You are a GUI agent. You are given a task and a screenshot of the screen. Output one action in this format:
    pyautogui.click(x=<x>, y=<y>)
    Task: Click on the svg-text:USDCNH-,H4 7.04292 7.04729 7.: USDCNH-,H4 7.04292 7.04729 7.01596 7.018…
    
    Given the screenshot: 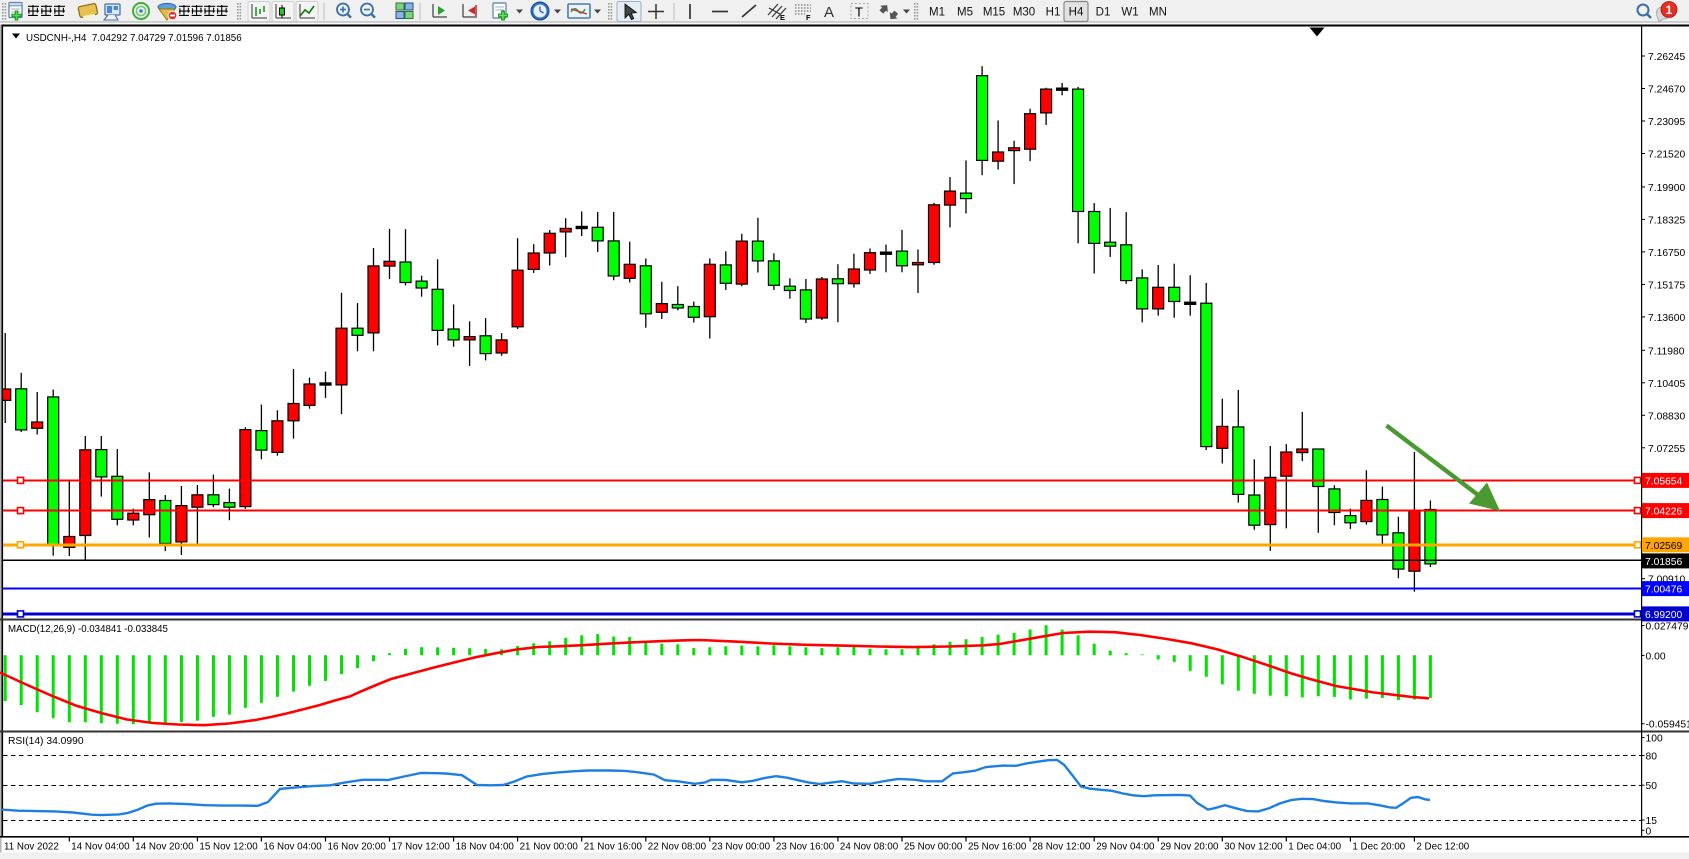 What is the action you would take?
    pyautogui.click(x=134, y=38)
    